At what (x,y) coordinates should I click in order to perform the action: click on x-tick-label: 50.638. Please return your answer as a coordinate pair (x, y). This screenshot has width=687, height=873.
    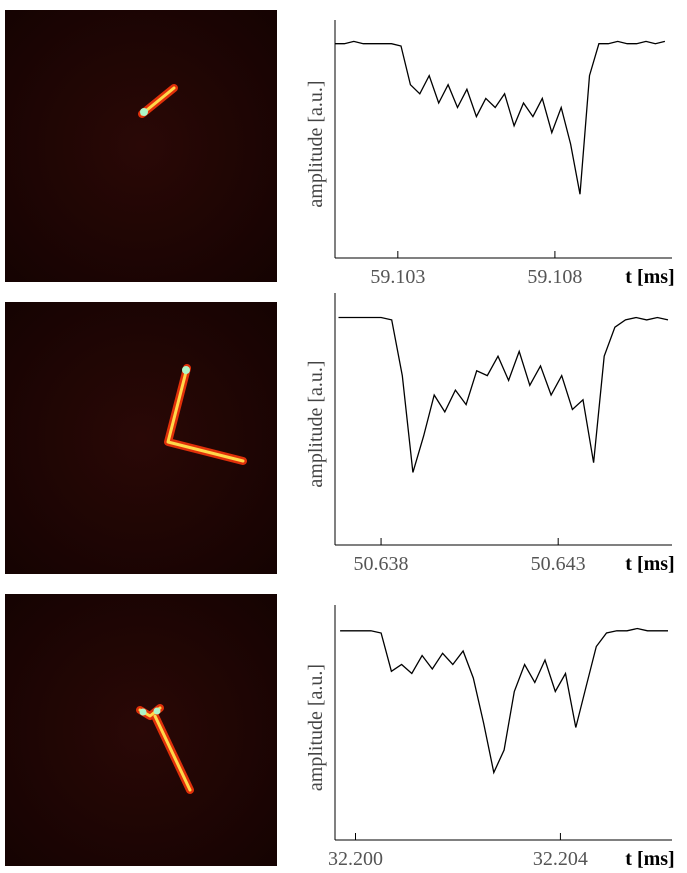
    Looking at the image, I should click on (381, 564).